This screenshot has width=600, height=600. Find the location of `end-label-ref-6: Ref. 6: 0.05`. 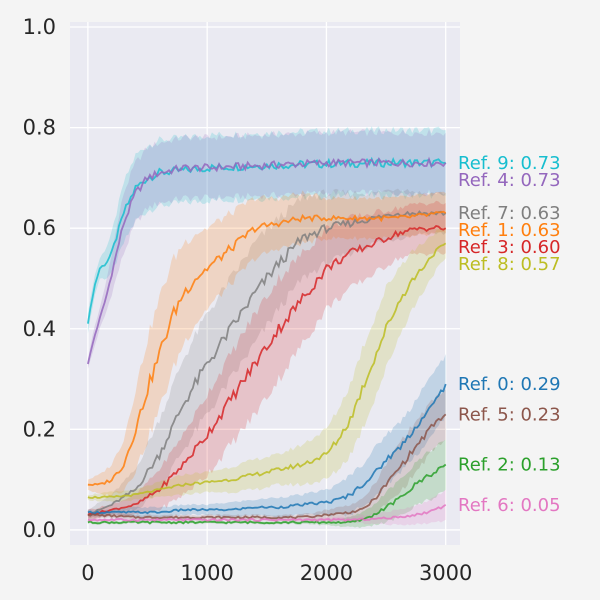

end-label-ref-6: Ref. 6: 0.05 is located at coordinates (509, 505).